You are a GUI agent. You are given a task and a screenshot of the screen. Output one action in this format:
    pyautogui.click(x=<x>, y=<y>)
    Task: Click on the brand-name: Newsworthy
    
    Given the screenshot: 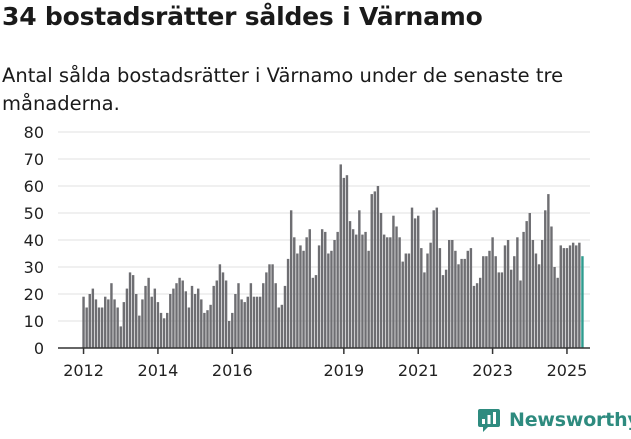 What is the action you would take?
    pyautogui.click(x=570, y=420)
    